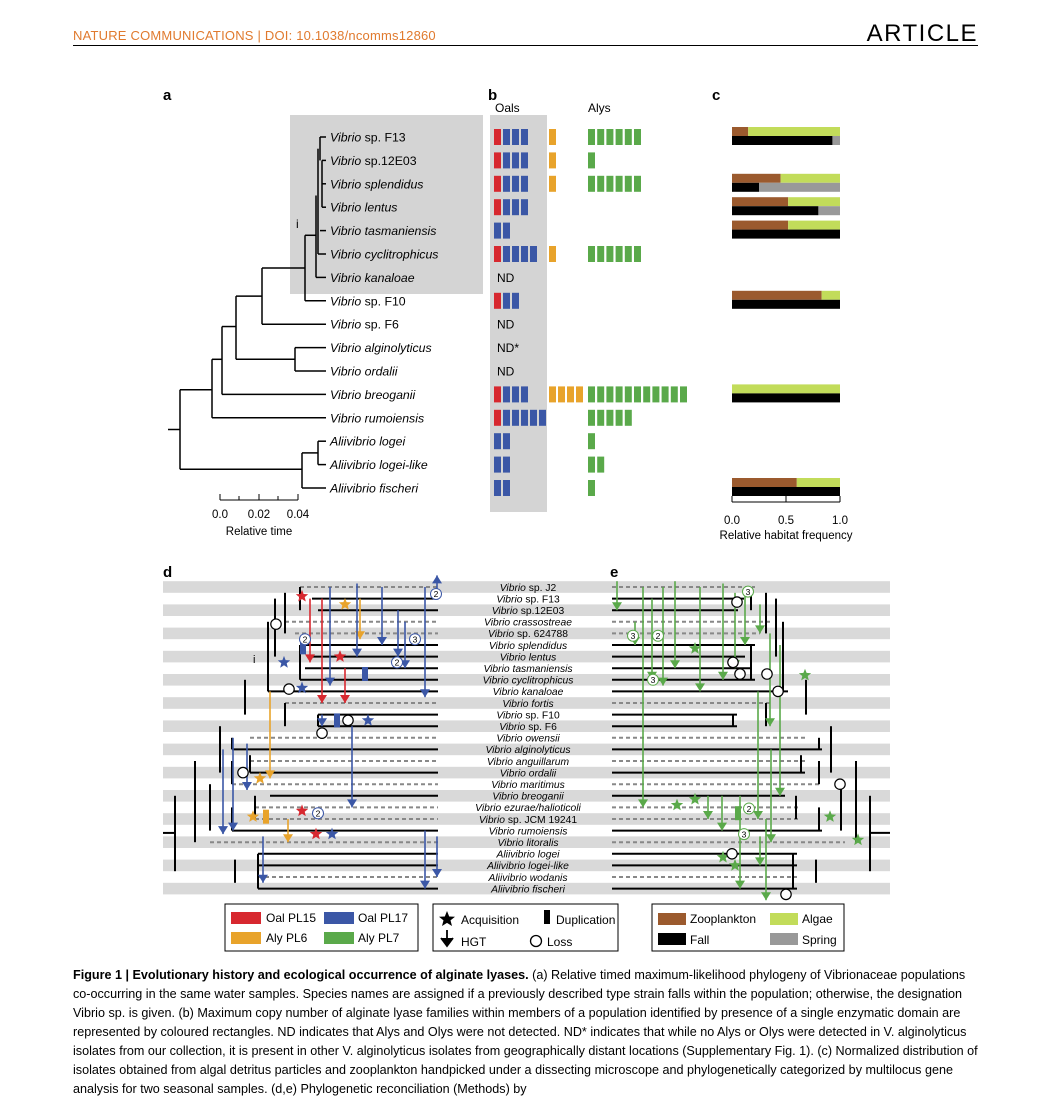 The width and height of the screenshot is (1044, 1100). Describe the element at coordinates (672, 919) in the screenshot. I see `legend-swatch-zooplankton` at that location.